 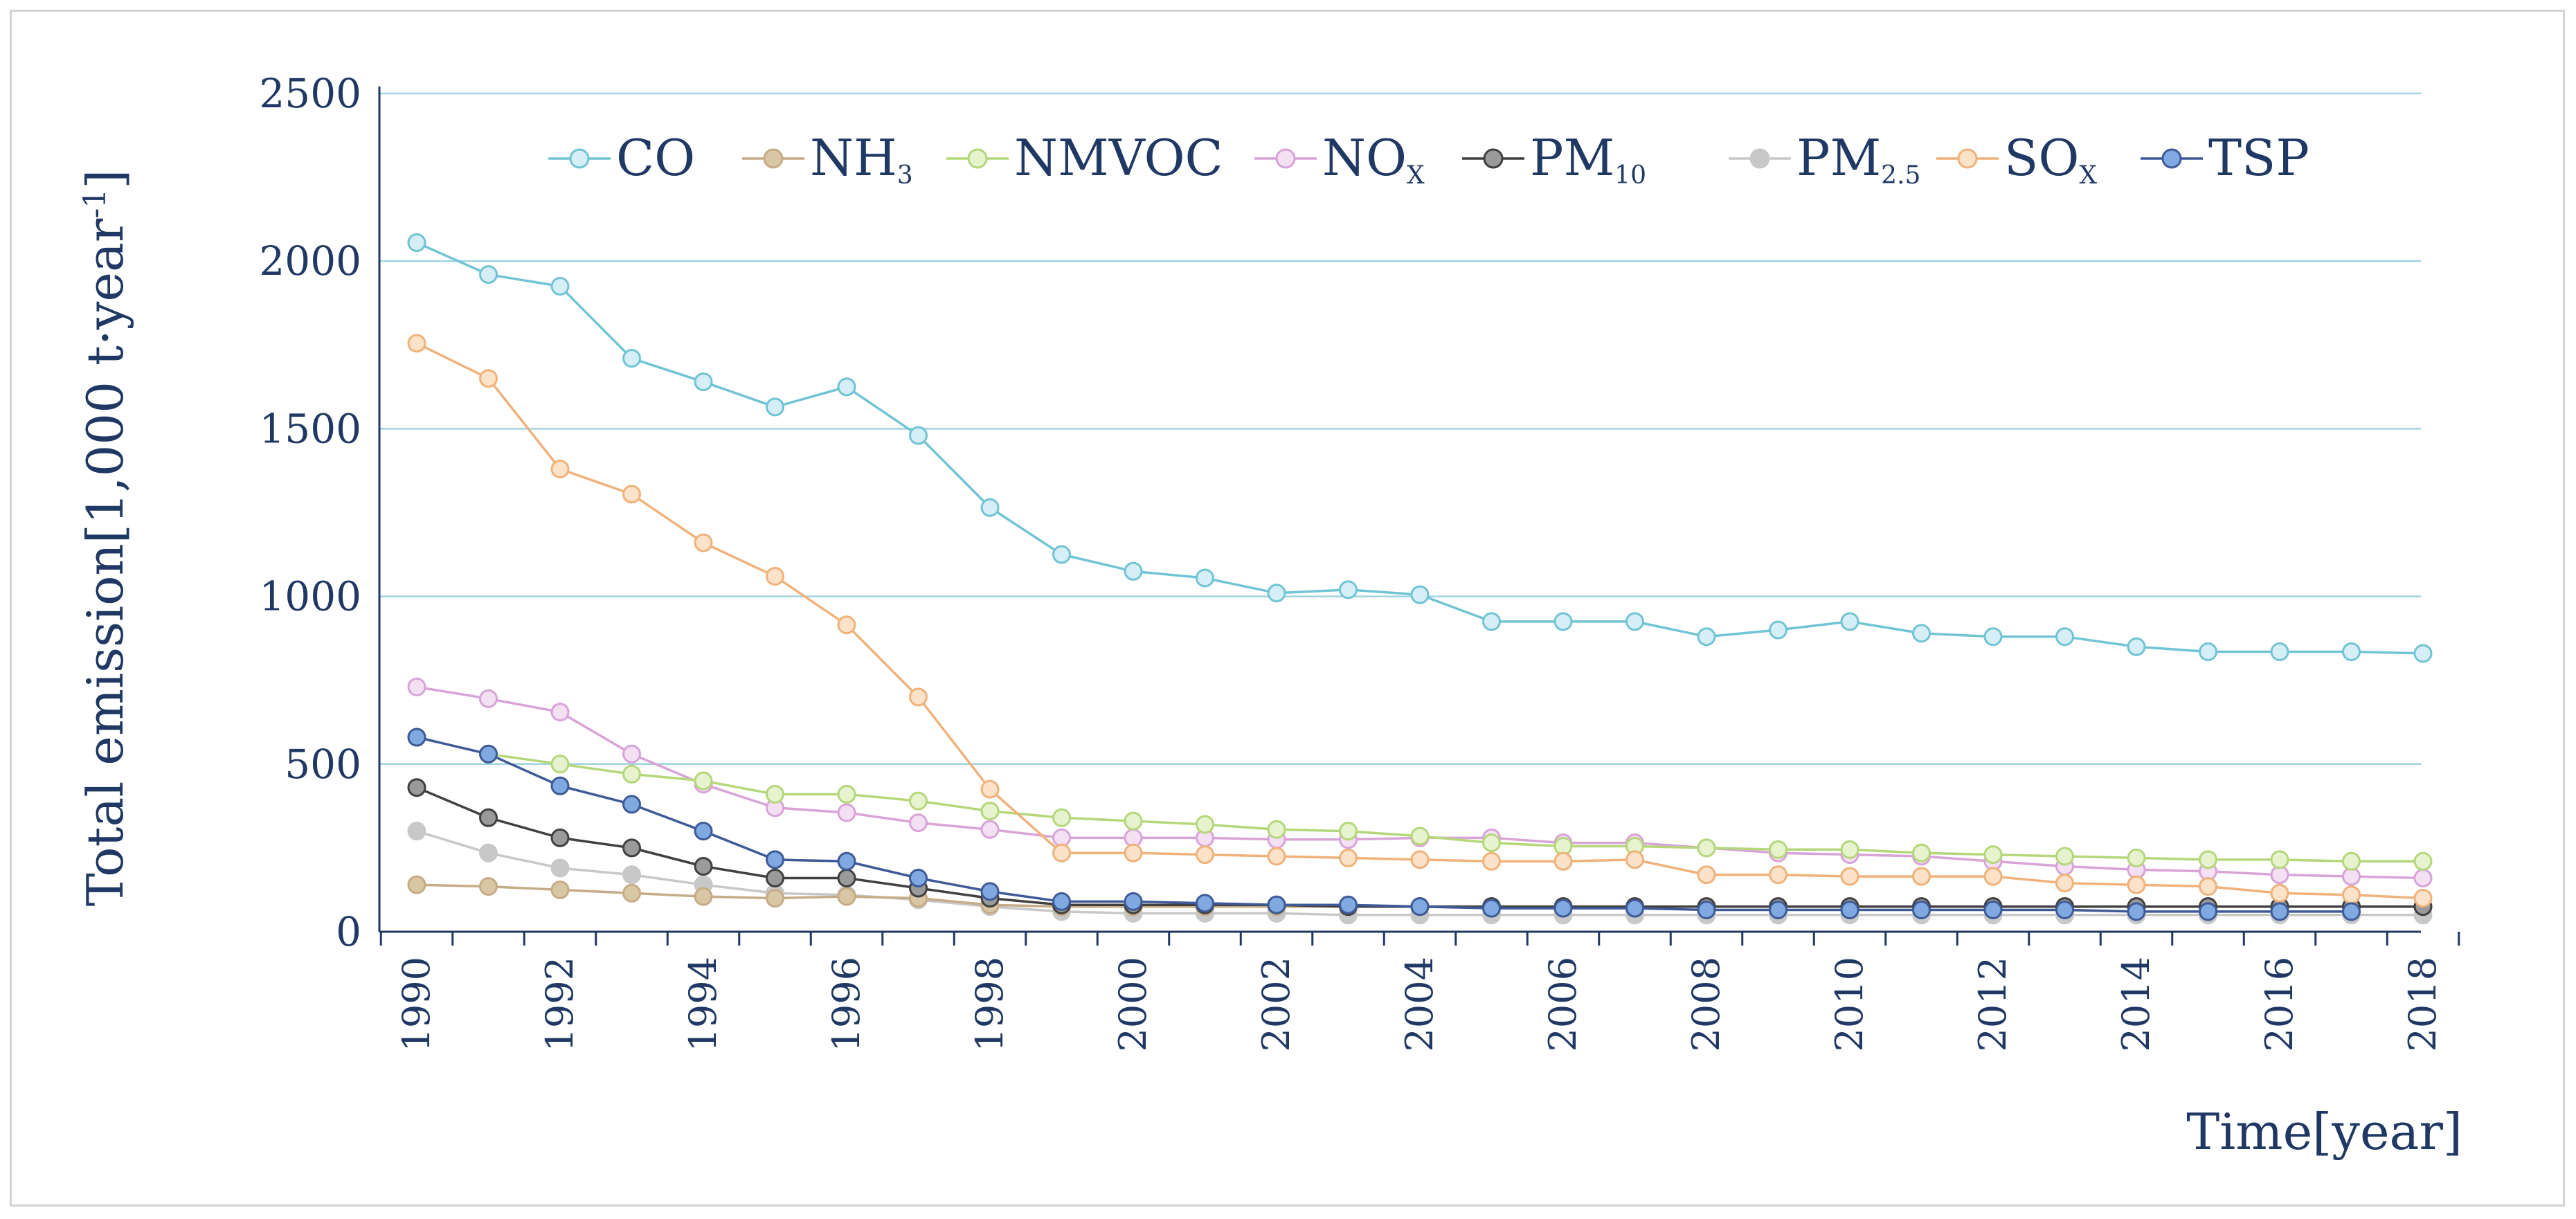 I want to click on legend-label-tsp: TSP, so click(x=2258, y=158).